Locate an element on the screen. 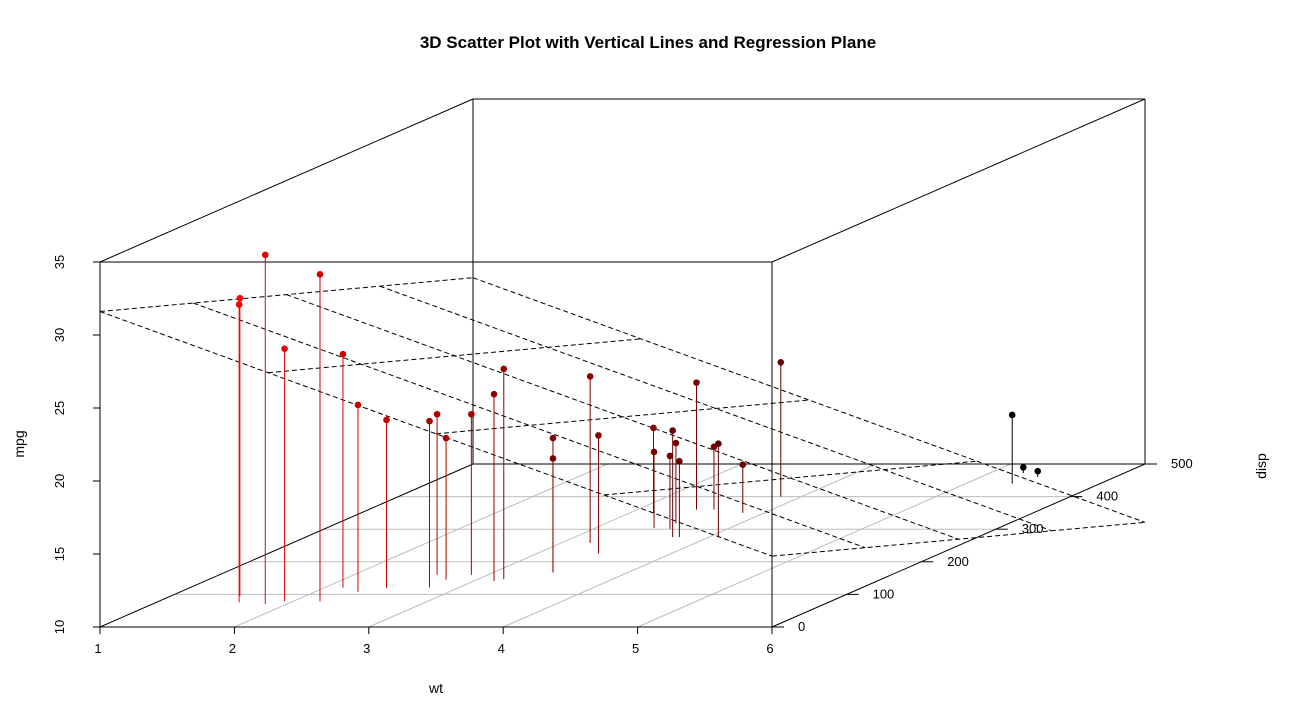 This screenshot has width=1290, height=723. y-tick-label: 200 is located at coordinates (958, 561).